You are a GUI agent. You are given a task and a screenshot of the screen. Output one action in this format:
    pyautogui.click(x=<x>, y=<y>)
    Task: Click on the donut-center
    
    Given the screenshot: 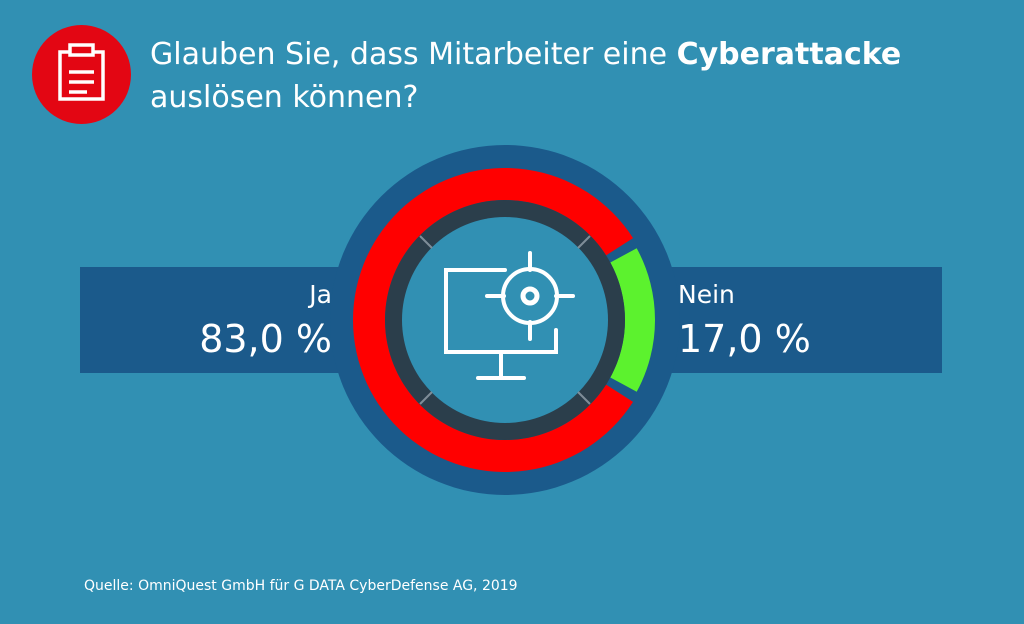 What is the action you would take?
    pyautogui.click(x=505, y=320)
    